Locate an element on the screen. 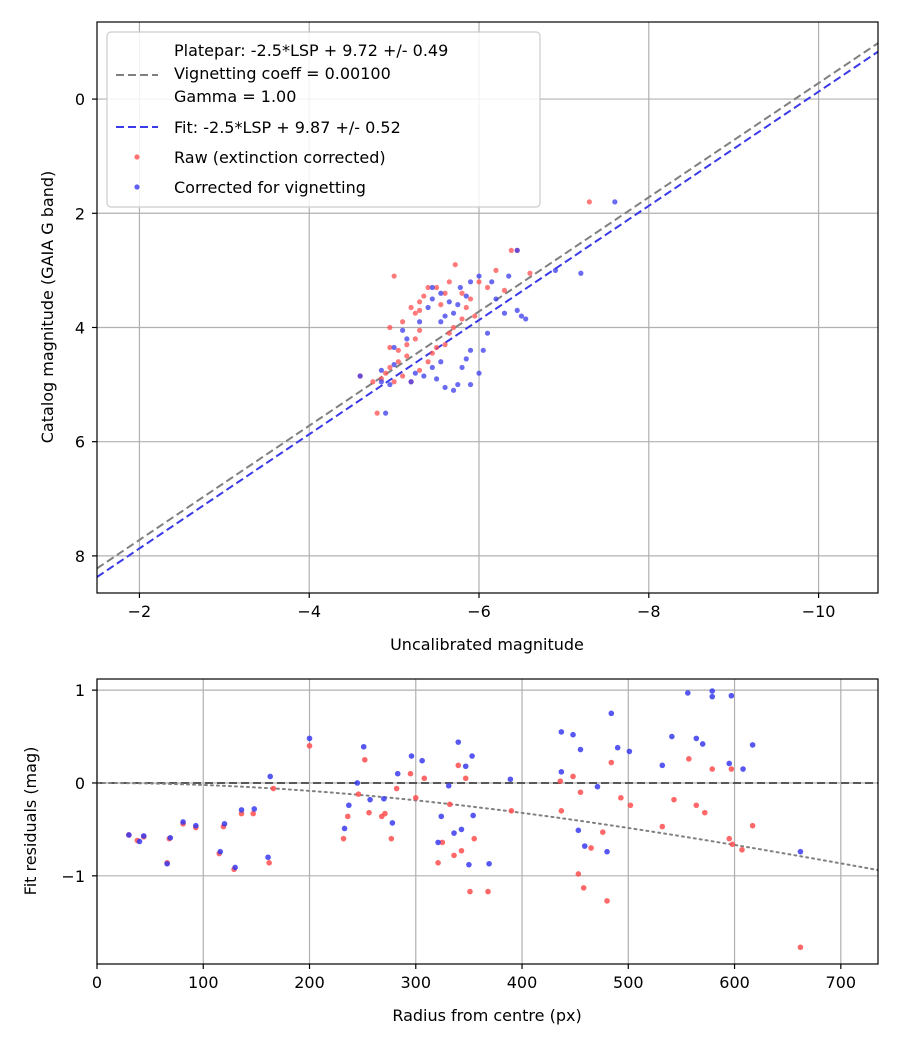 The width and height of the screenshot is (900, 1050). x-tick-label: 300 is located at coordinates (416, 982).